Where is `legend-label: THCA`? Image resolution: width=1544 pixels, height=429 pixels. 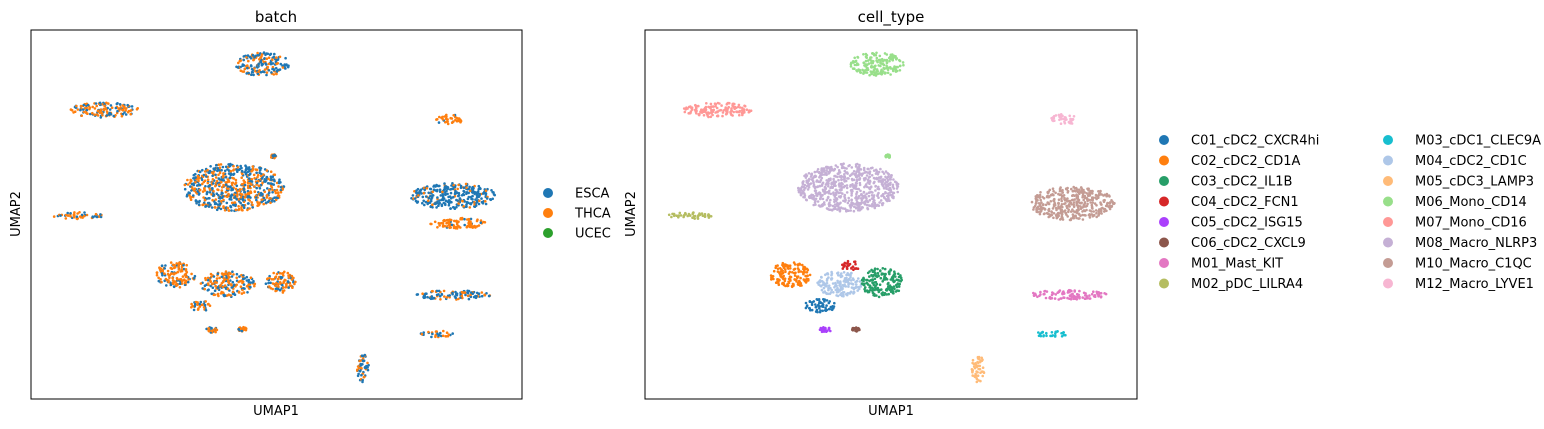 legend-label: THCA is located at coordinates (592, 214).